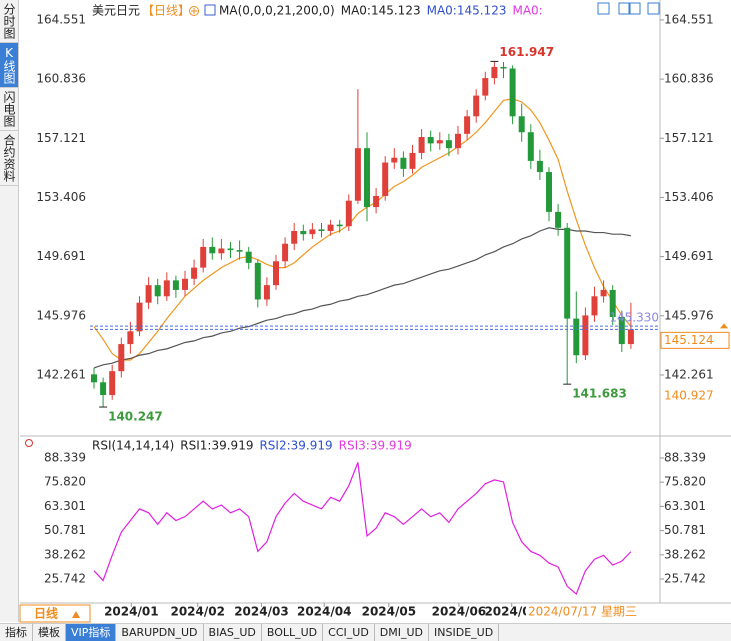 This screenshot has width=731, height=641. Describe the element at coordinates (689, 340) in the screenshot. I see `last-price-label: 145.124` at that location.